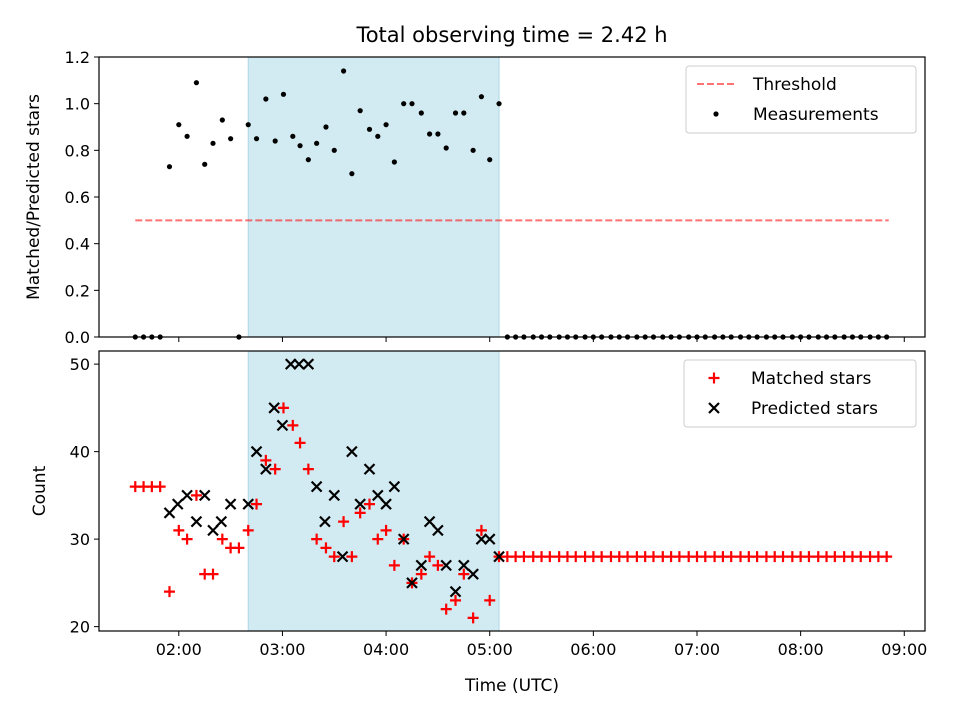 Image resolution: width=960 pixels, height=720 pixels. I want to click on x-tick-label: 07:00, so click(697, 649).